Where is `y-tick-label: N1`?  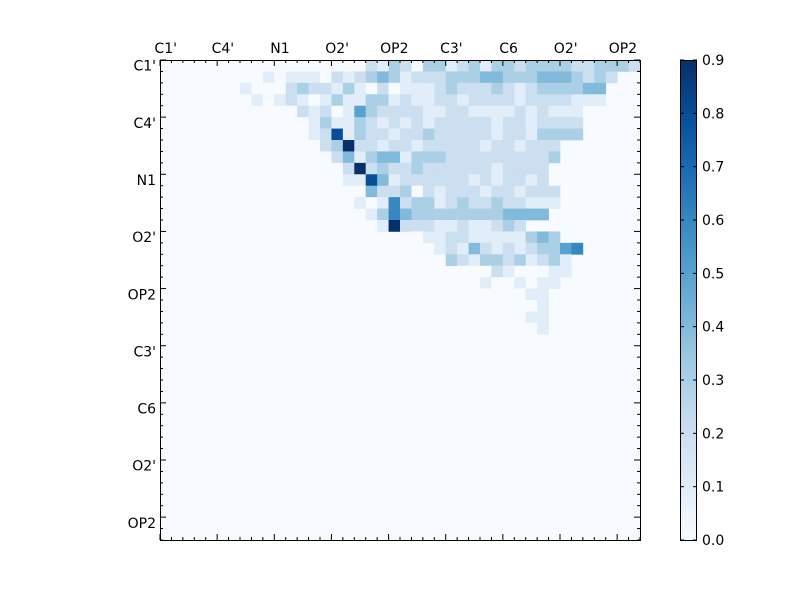
y-tick-label: N1 is located at coordinates (146, 181).